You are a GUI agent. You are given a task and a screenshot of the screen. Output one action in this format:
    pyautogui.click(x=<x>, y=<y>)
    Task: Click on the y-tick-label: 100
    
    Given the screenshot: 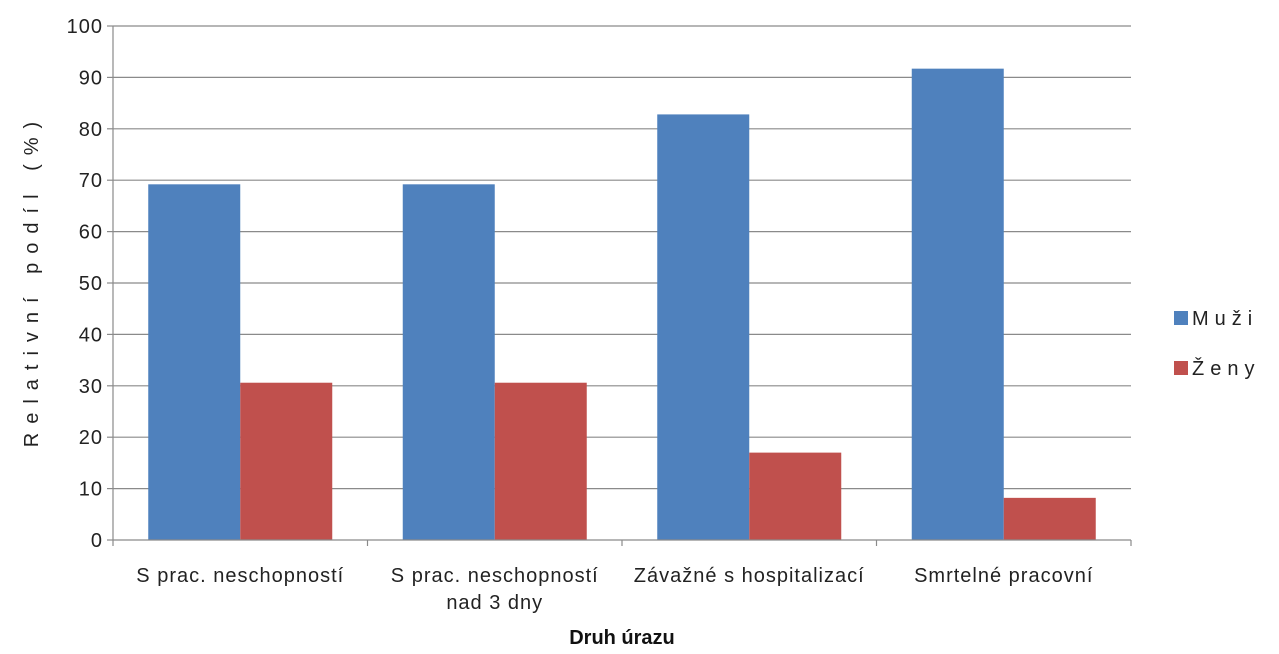 What is the action you would take?
    pyautogui.click(x=85, y=27)
    